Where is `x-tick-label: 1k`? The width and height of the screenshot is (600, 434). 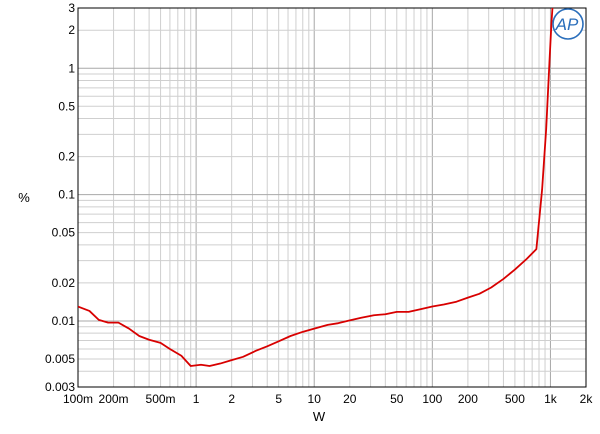 x-tick-label: 1k is located at coordinates (551, 399).